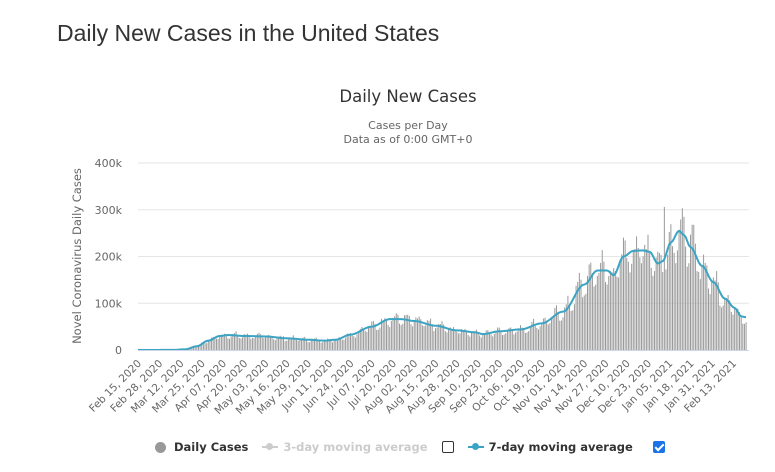 Image resolution: width=775 pixels, height=472 pixels. I want to click on legend-item-daily-cases: Daily Cases, so click(201, 447).